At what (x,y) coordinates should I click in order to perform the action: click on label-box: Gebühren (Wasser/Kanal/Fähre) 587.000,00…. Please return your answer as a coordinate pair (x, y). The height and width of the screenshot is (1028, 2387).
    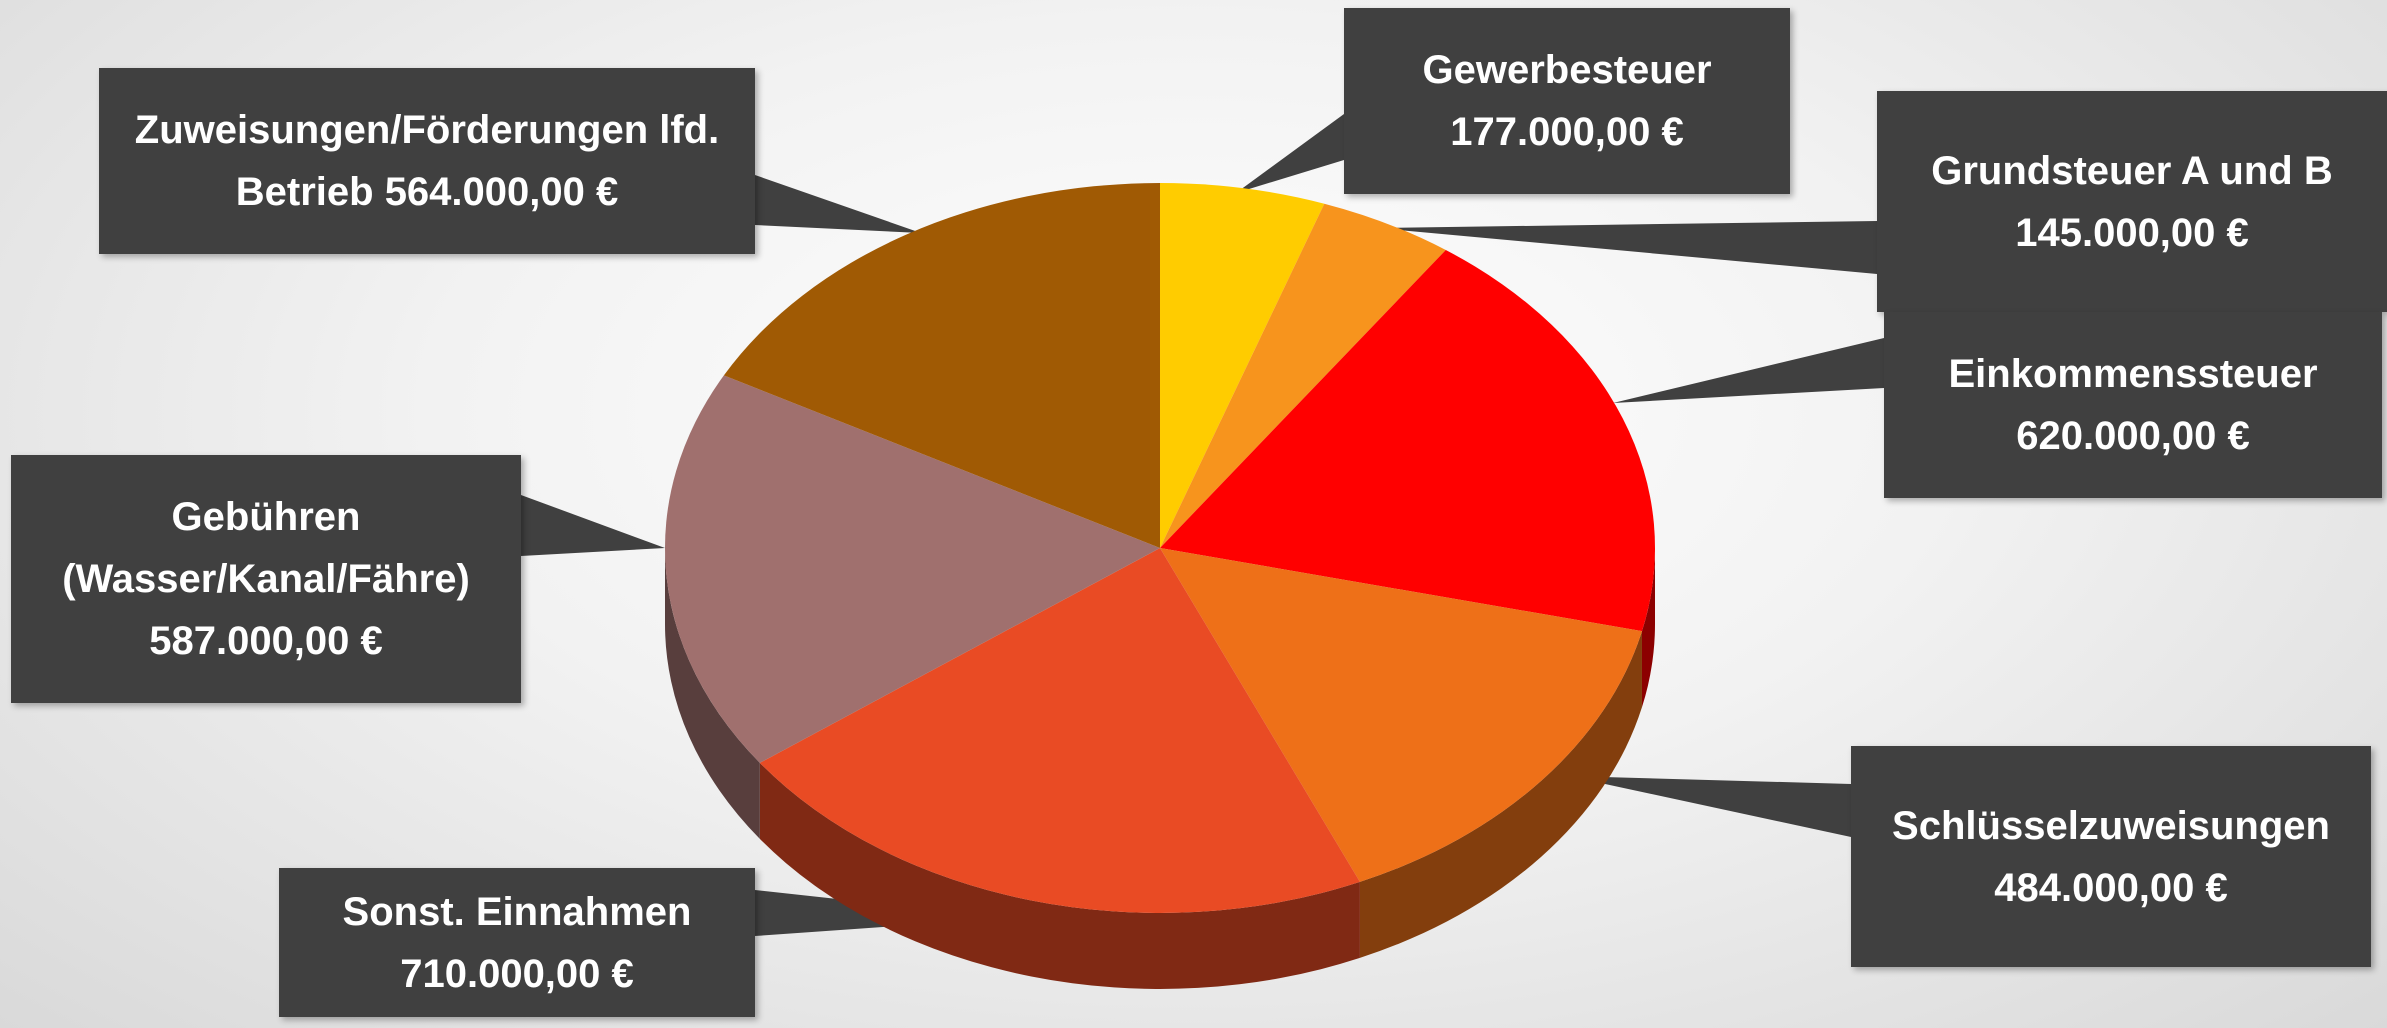
    Looking at the image, I should click on (266, 579).